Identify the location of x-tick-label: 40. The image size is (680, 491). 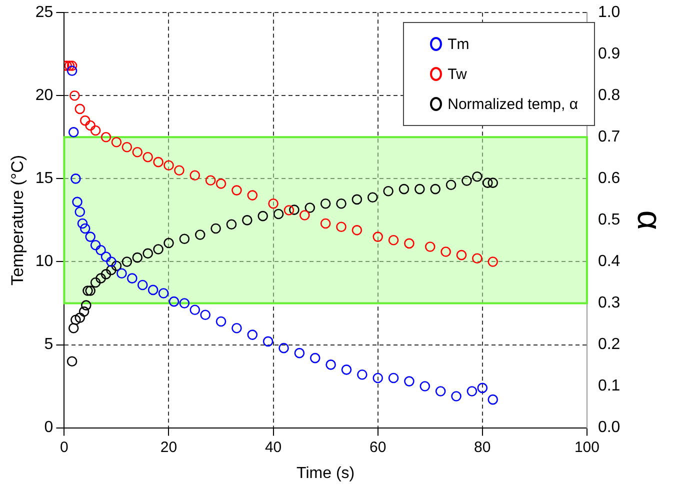
(273, 447).